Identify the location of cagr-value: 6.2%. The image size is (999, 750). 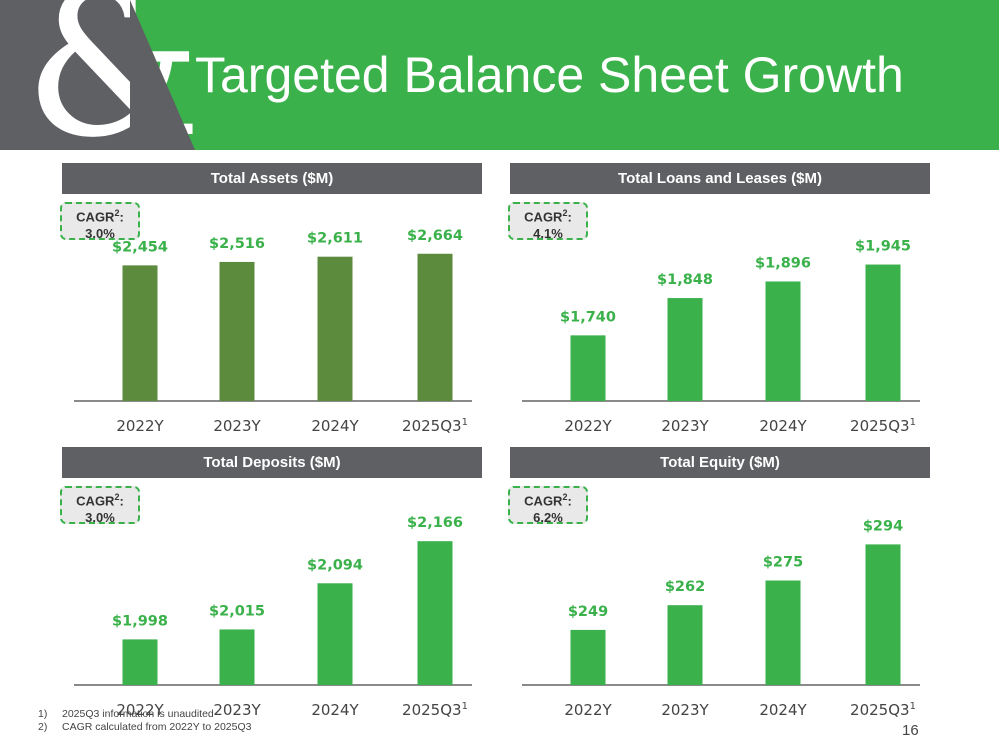
(548, 518).